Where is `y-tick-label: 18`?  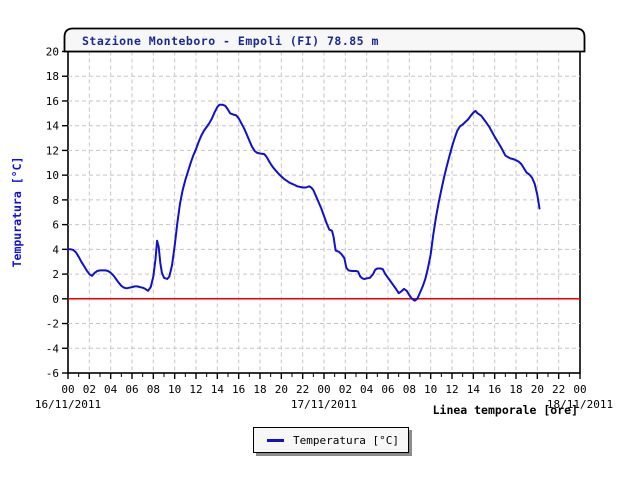
y-tick-label: 18 is located at coordinates (52, 76).